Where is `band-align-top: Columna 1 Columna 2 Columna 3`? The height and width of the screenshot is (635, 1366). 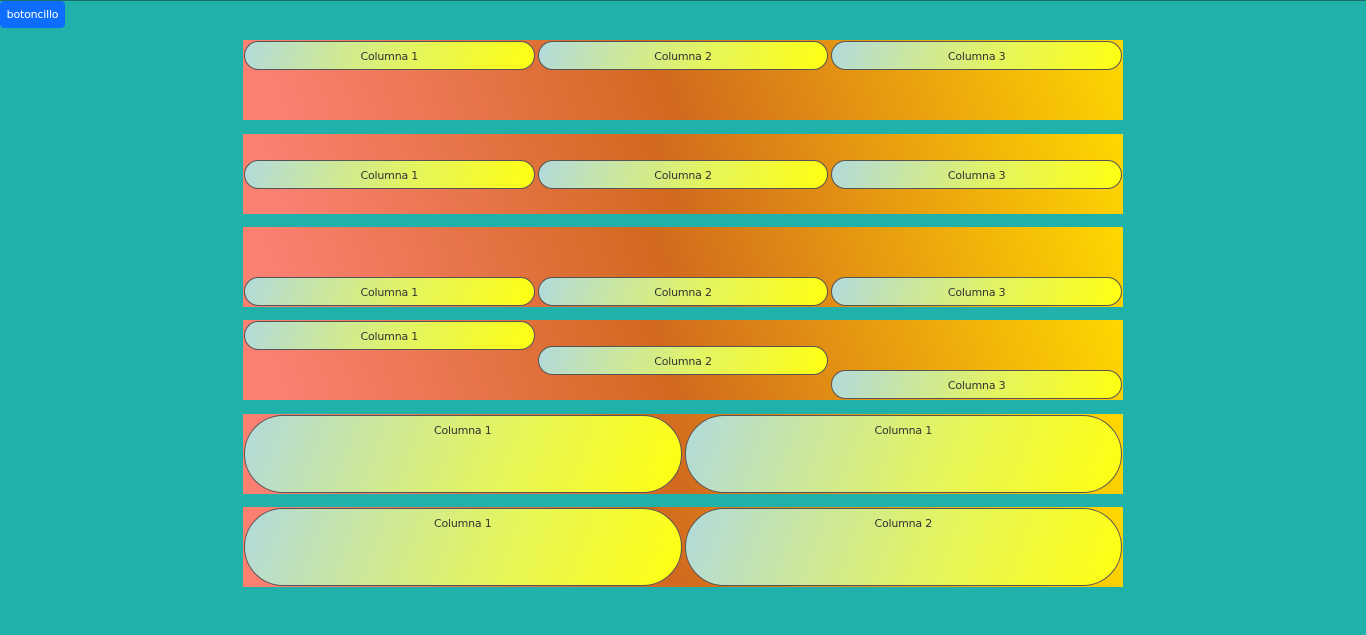 band-align-top: Columna 1 Columna 2 Columna 3 is located at coordinates (683, 80).